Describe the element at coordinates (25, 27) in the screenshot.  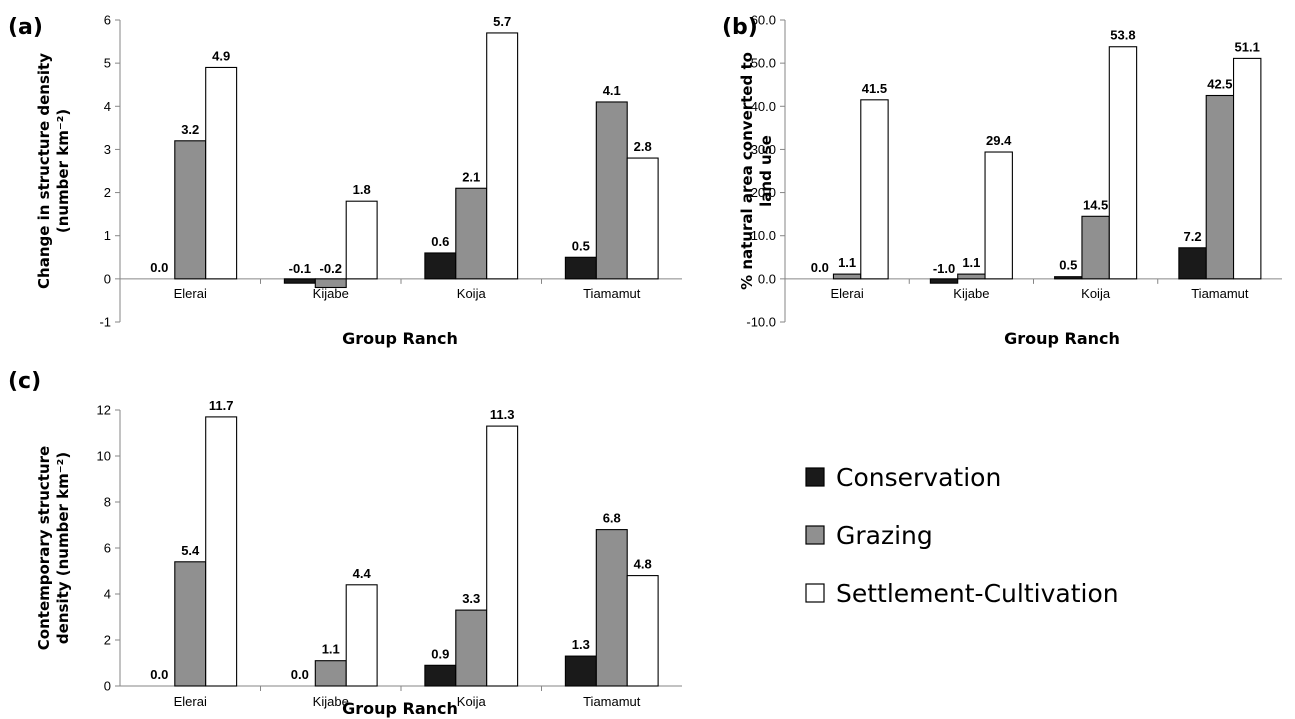
I see `panel-label: (a)` at that location.